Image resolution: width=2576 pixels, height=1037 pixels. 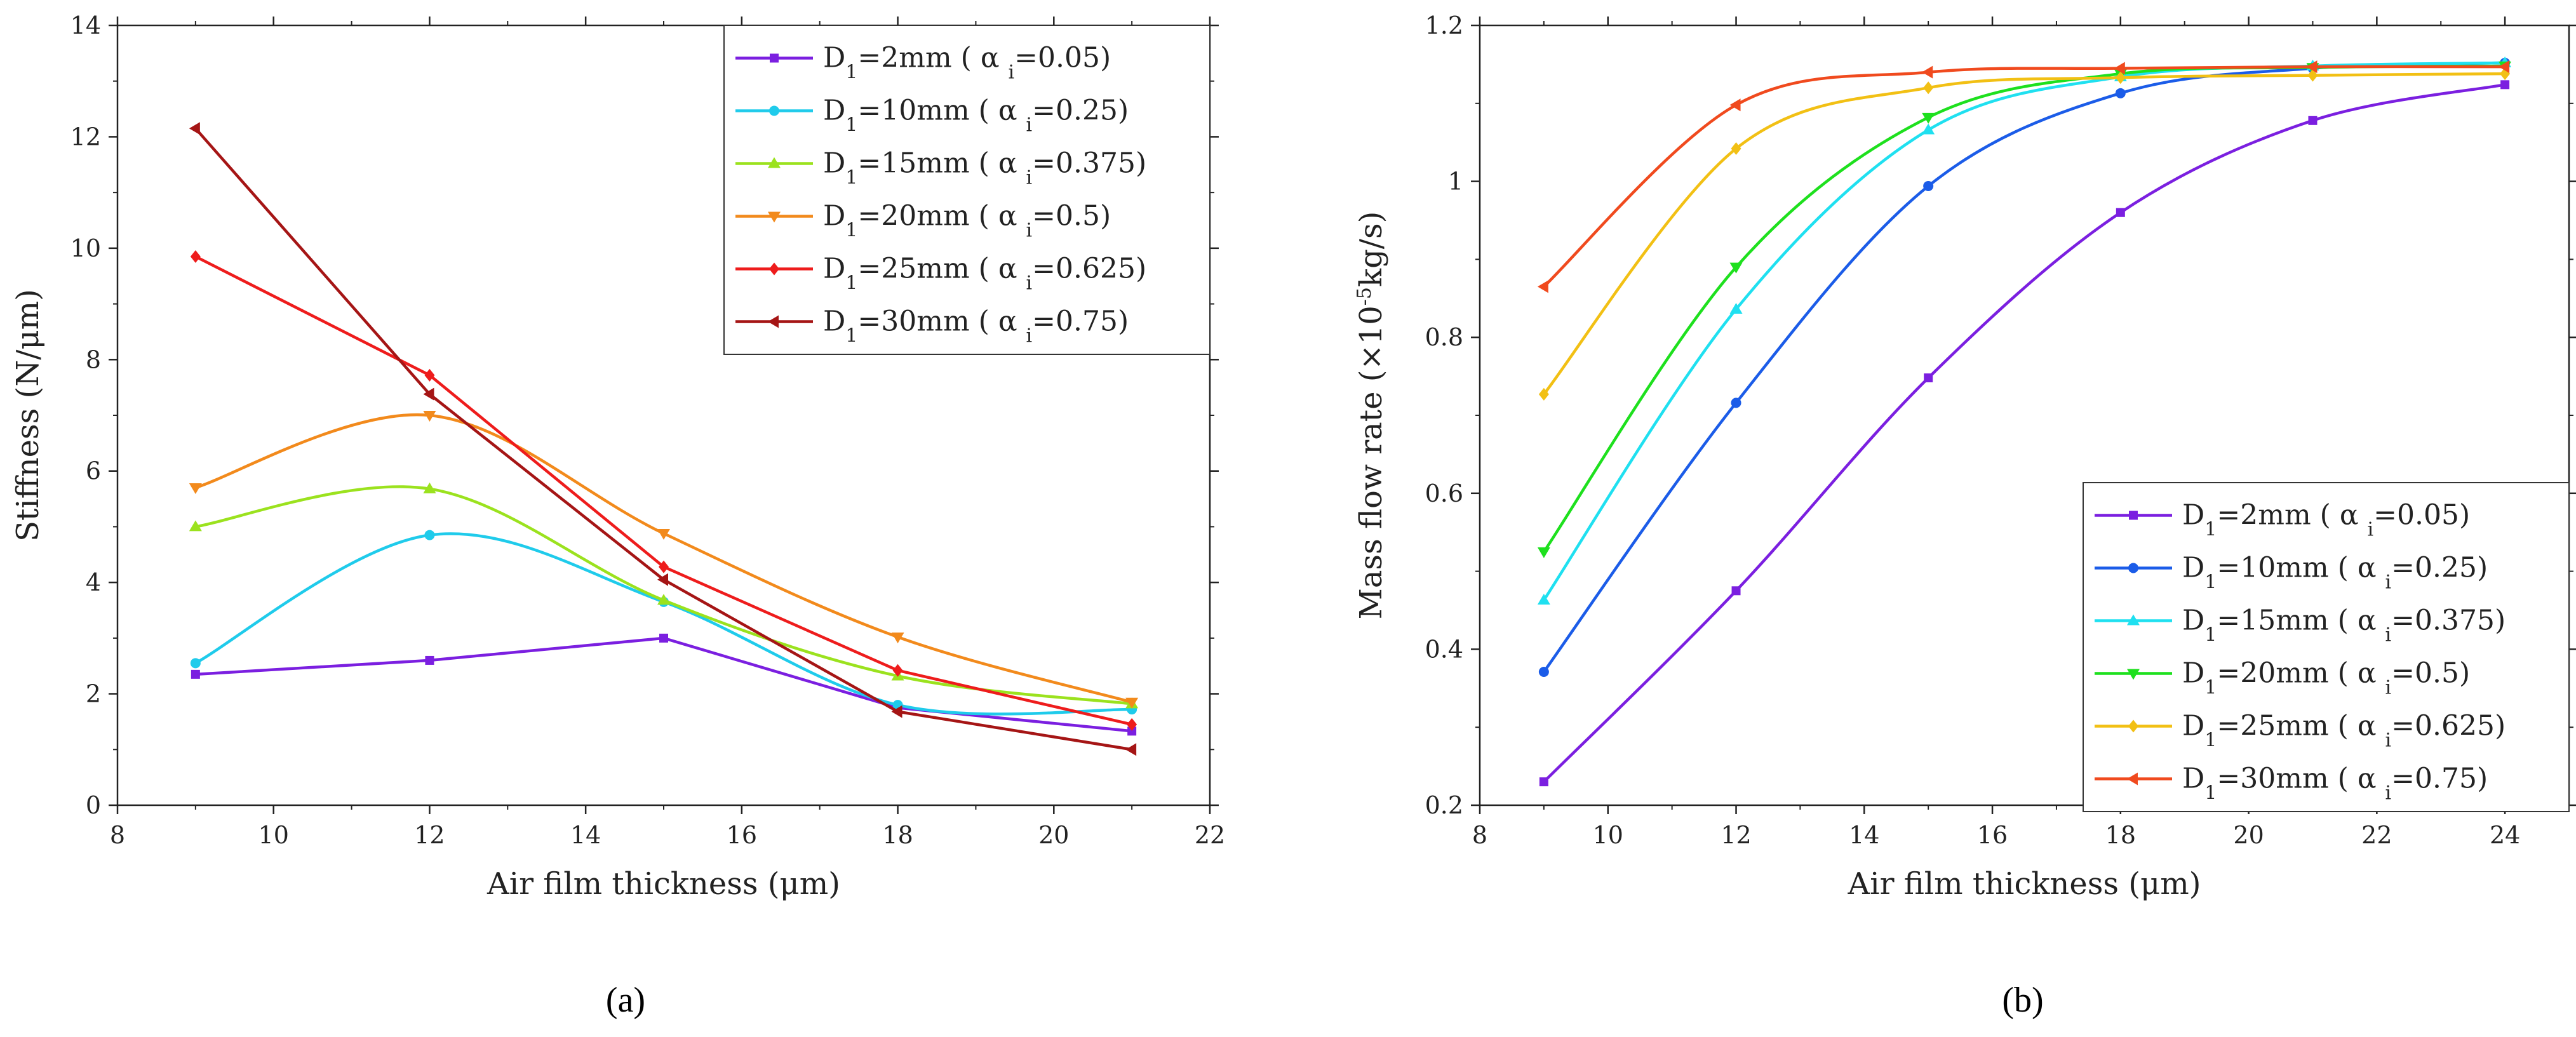 I want to click on legend-label-tail: =0.05), so click(x=2421, y=515).